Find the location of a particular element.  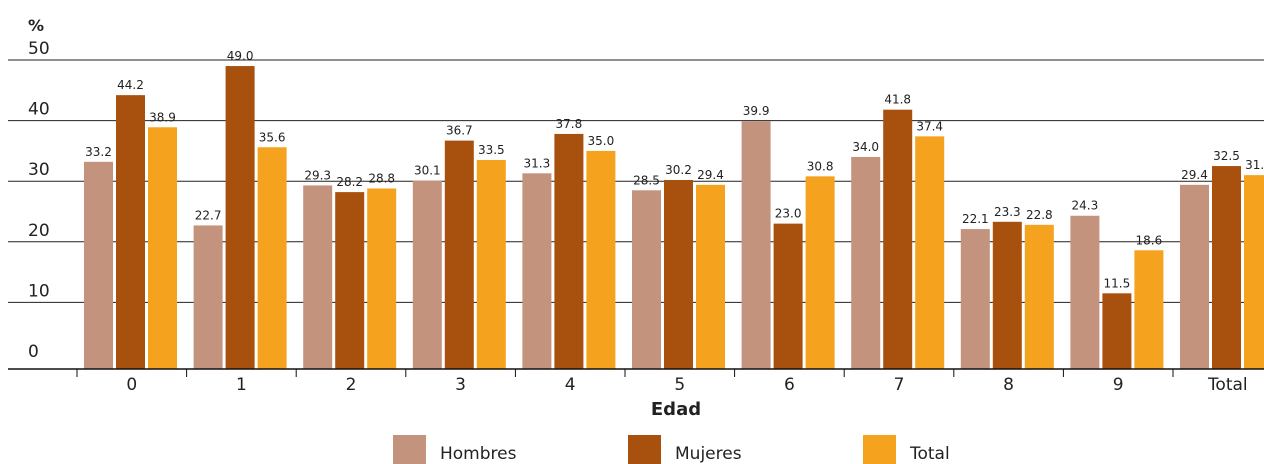

x-tick-label: 8 is located at coordinates (1008, 385).